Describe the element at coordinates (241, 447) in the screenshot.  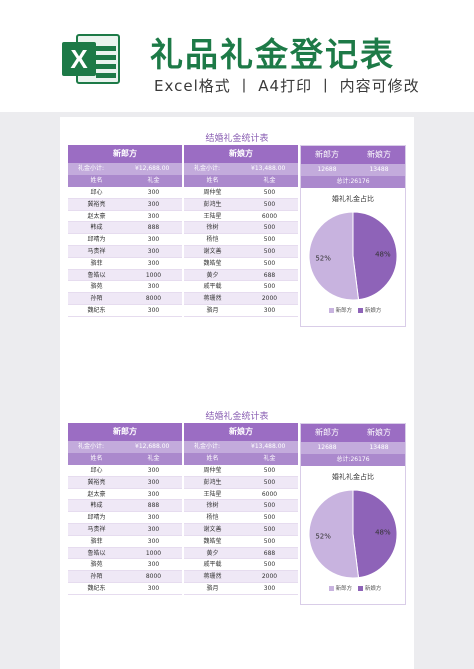
I see `bride-subtotal: 礼金小计: ¥13,488.00` at that location.